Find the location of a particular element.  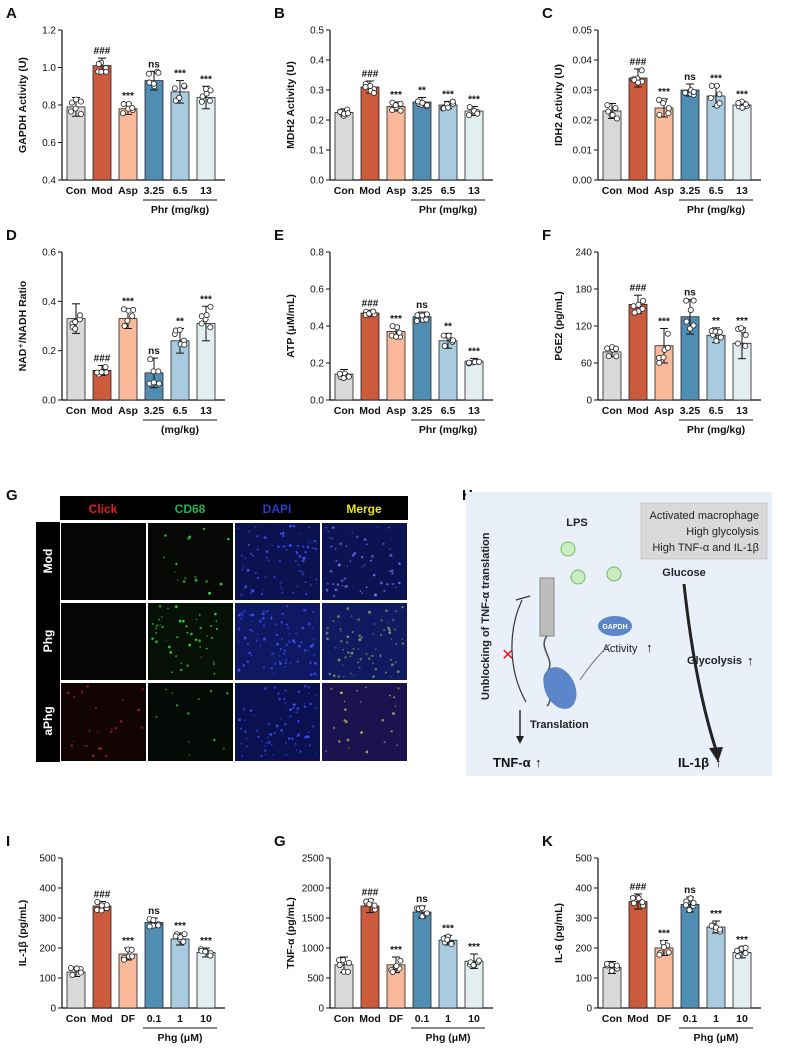

y-tick-label: 0.0 is located at coordinates (317, 181).